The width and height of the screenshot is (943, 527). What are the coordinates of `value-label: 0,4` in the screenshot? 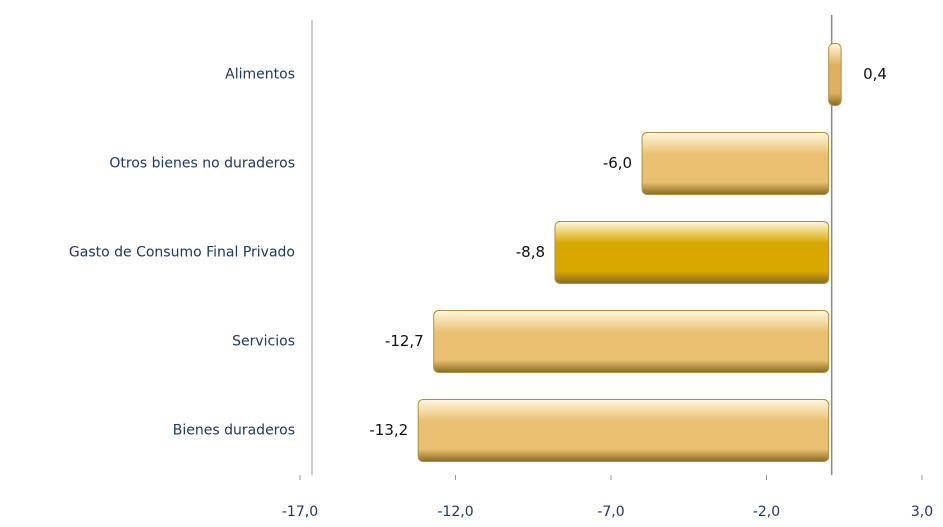 It's located at (875, 74).